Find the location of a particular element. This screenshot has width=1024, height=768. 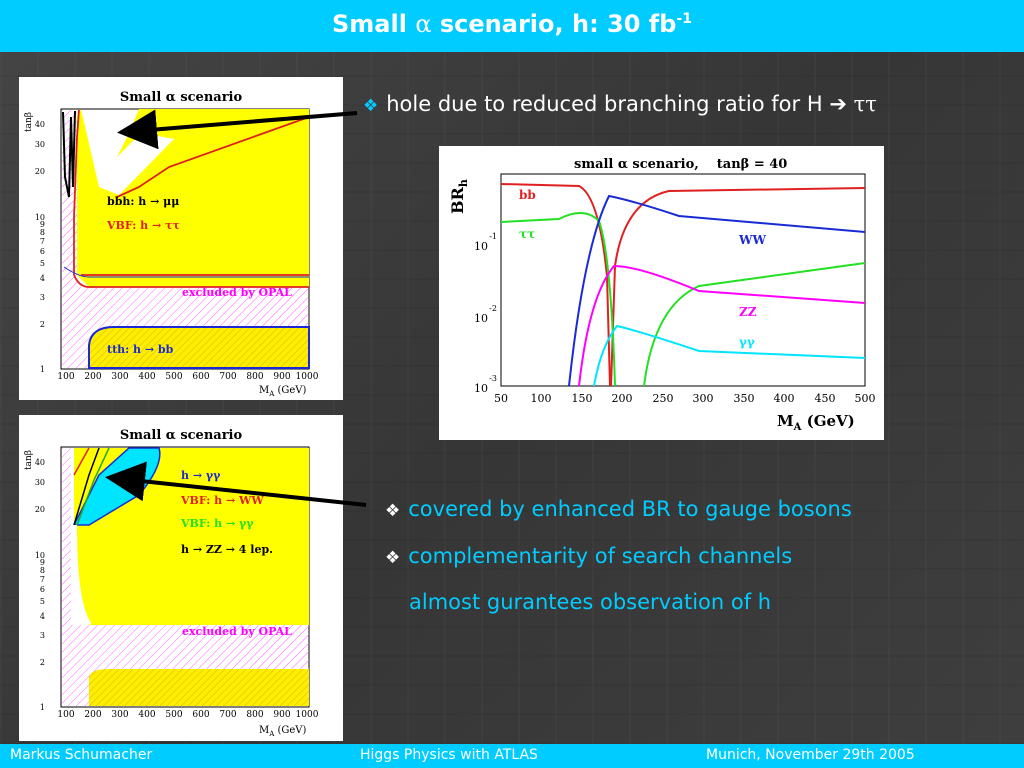

title-bar: Small α scenario, h: 30 fb-1 is located at coordinates (512, 26).